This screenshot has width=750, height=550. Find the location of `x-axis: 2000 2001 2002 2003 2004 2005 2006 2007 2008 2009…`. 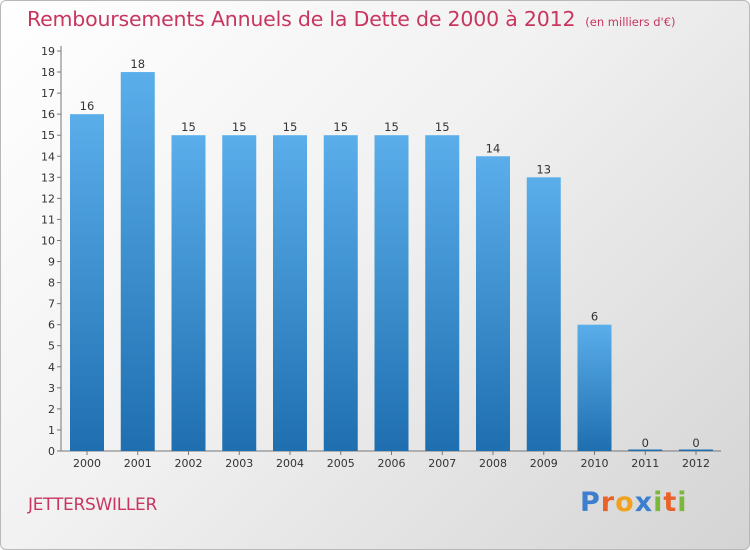

x-axis: 2000 2001 2002 2003 2004 2005 2006 2007 2008 2009… is located at coordinates (391, 460).